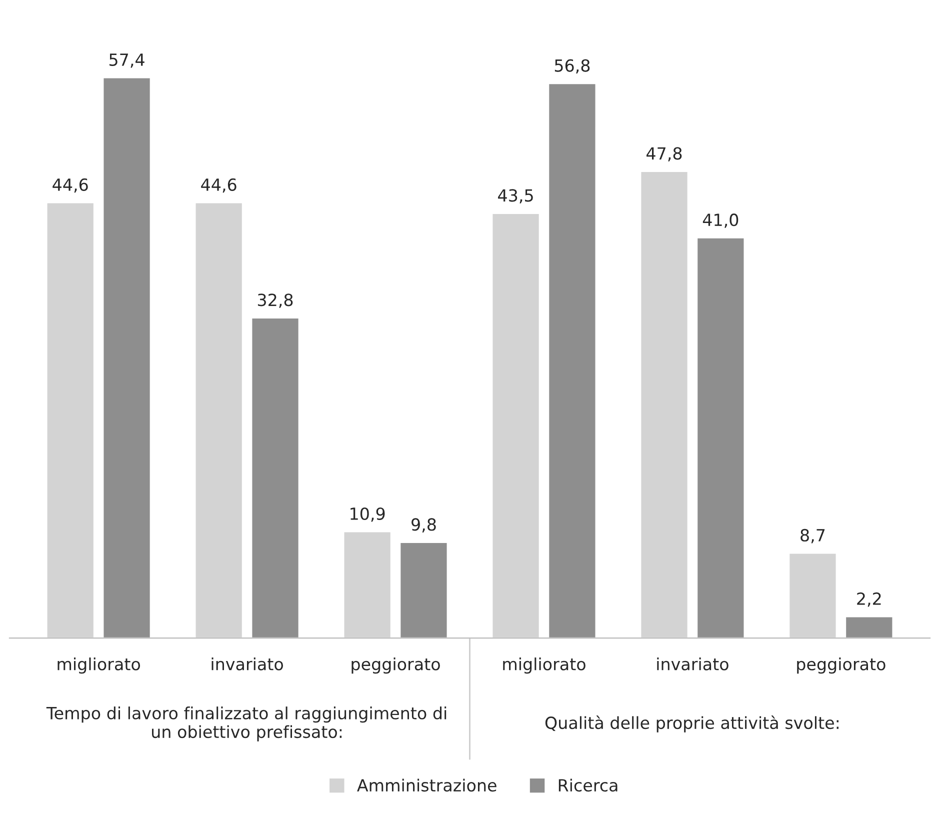 The image size is (949, 818). I want to click on data-label: 43,5, so click(515, 196).